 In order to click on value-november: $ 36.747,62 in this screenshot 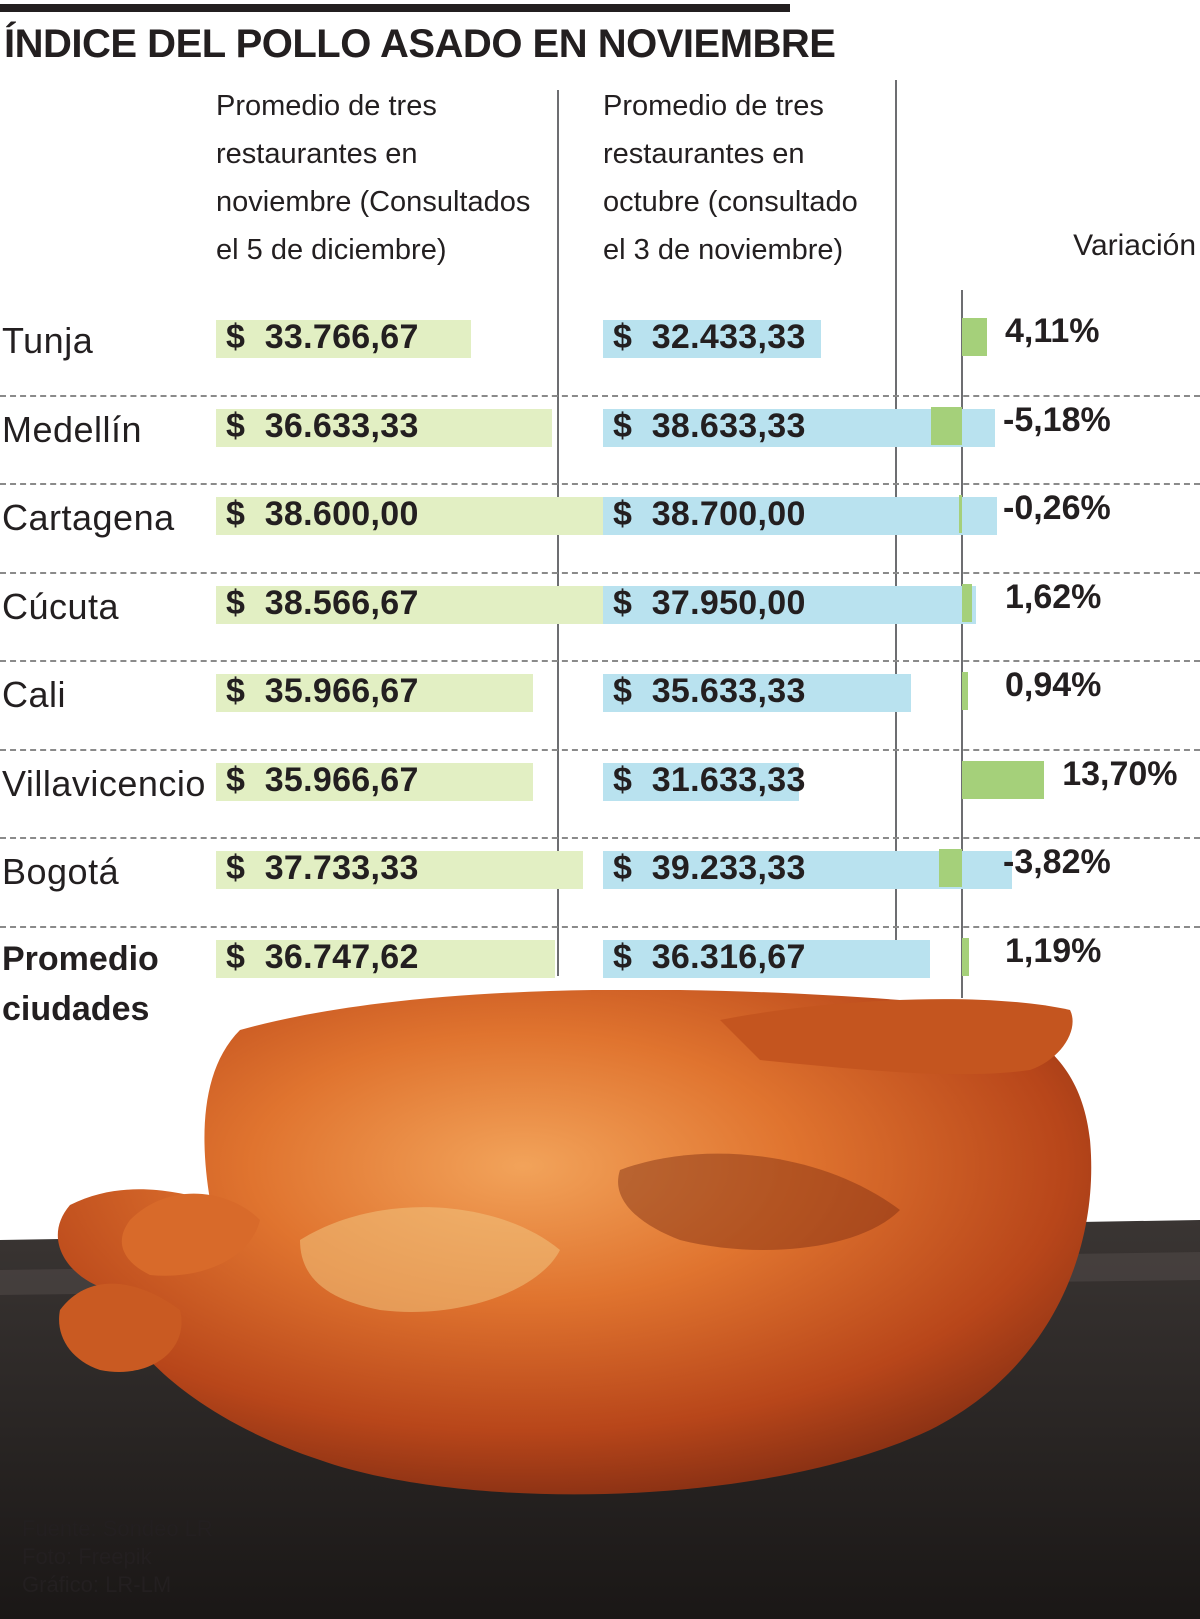, I will do `click(322, 956)`.